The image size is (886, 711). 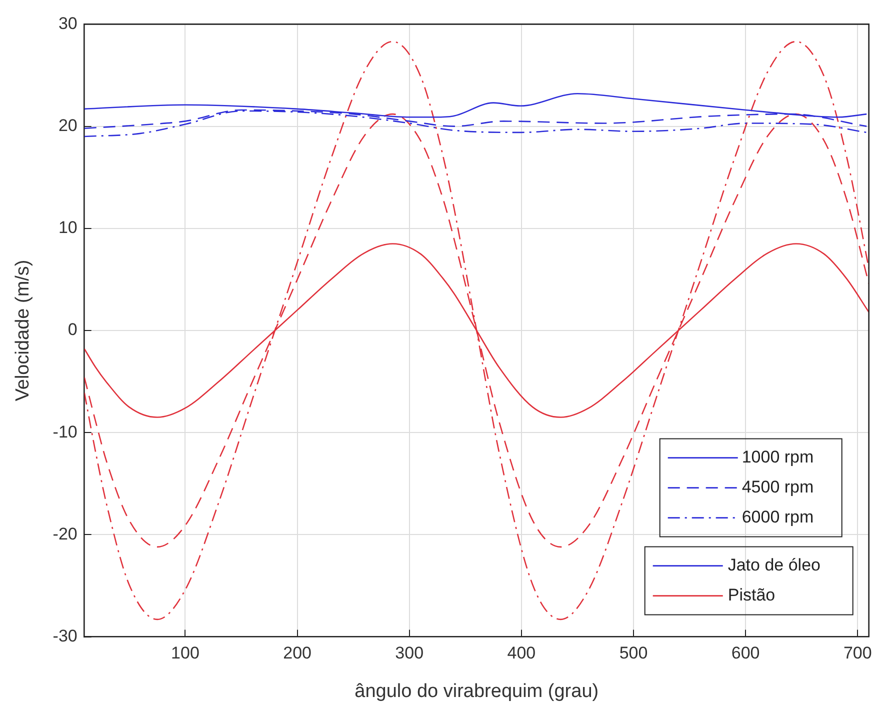 I want to click on legend-label: 1000 rpm, so click(x=778, y=456).